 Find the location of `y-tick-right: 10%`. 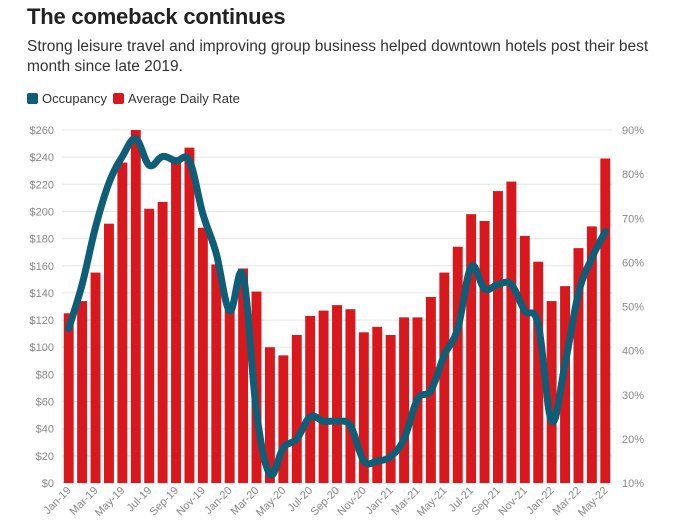

y-tick-right: 10% is located at coordinates (633, 484).